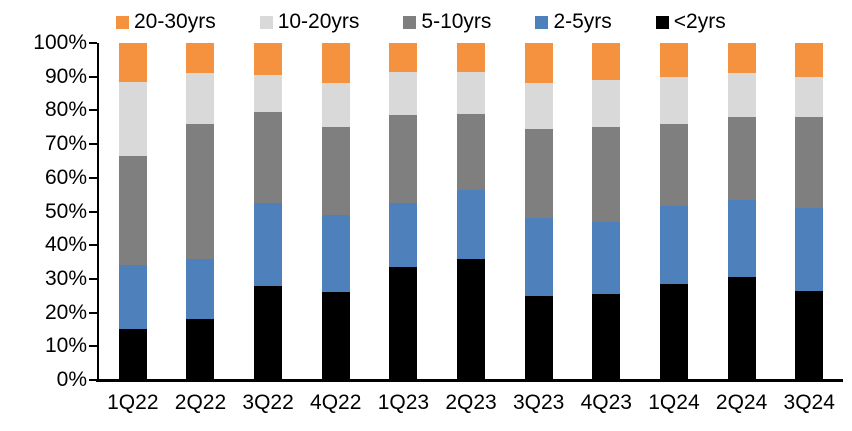 Image resolution: width=852 pixels, height=431 pixels. Describe the element at coordinates (65, 312) in the screenshot. I see `y-tick-label: 20%` at that location.